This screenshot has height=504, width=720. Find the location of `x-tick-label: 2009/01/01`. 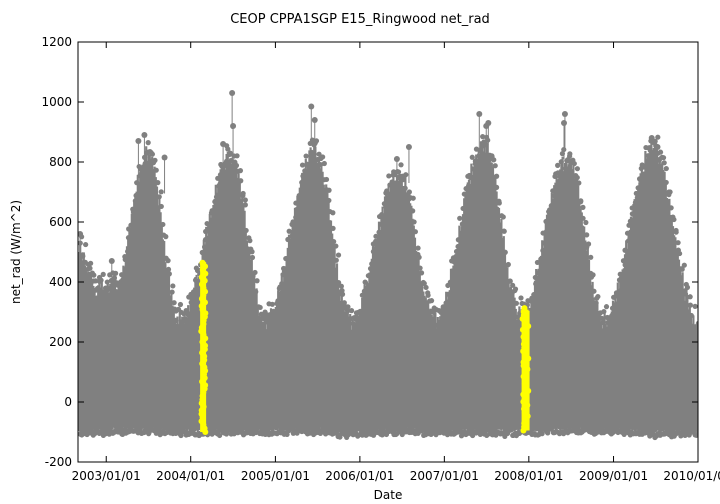

x-tick-label: 2009/01/01 is located at coordinates (613, 476).